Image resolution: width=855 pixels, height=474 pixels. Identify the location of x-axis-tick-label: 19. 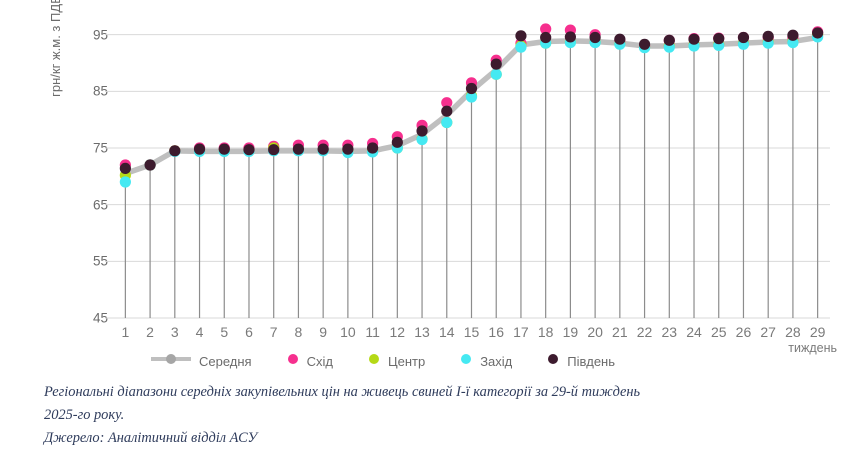
(570, 332).